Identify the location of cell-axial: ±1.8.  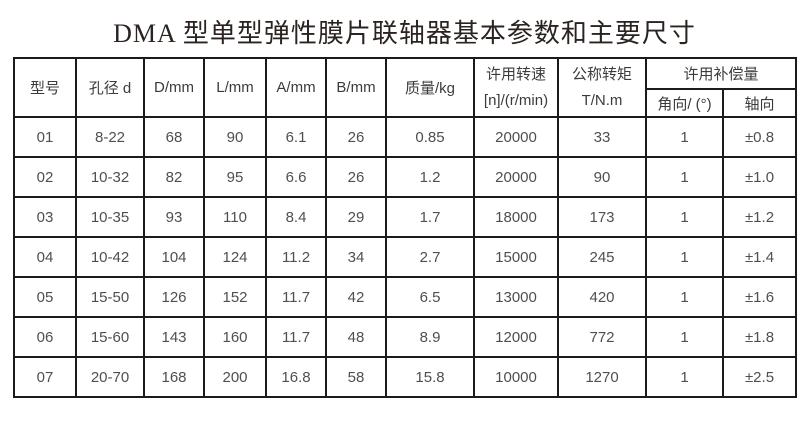
(759, 337).